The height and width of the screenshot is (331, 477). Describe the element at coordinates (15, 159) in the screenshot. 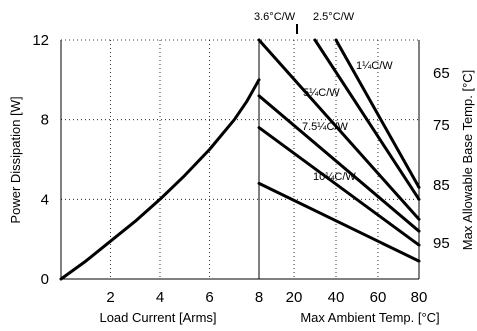

I see `y-axis-title: Power Dissipation [W]` at that location.